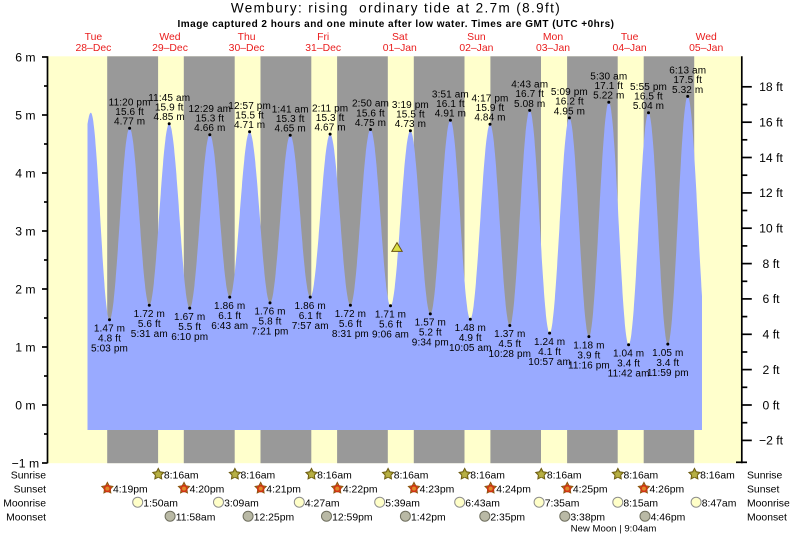 The width and height of the screenshot is (793, 542). What do you see at coordinates (771, 87) in the screenshot?
I see `svg-text: 18 ft` at bounding box center [771, 87].